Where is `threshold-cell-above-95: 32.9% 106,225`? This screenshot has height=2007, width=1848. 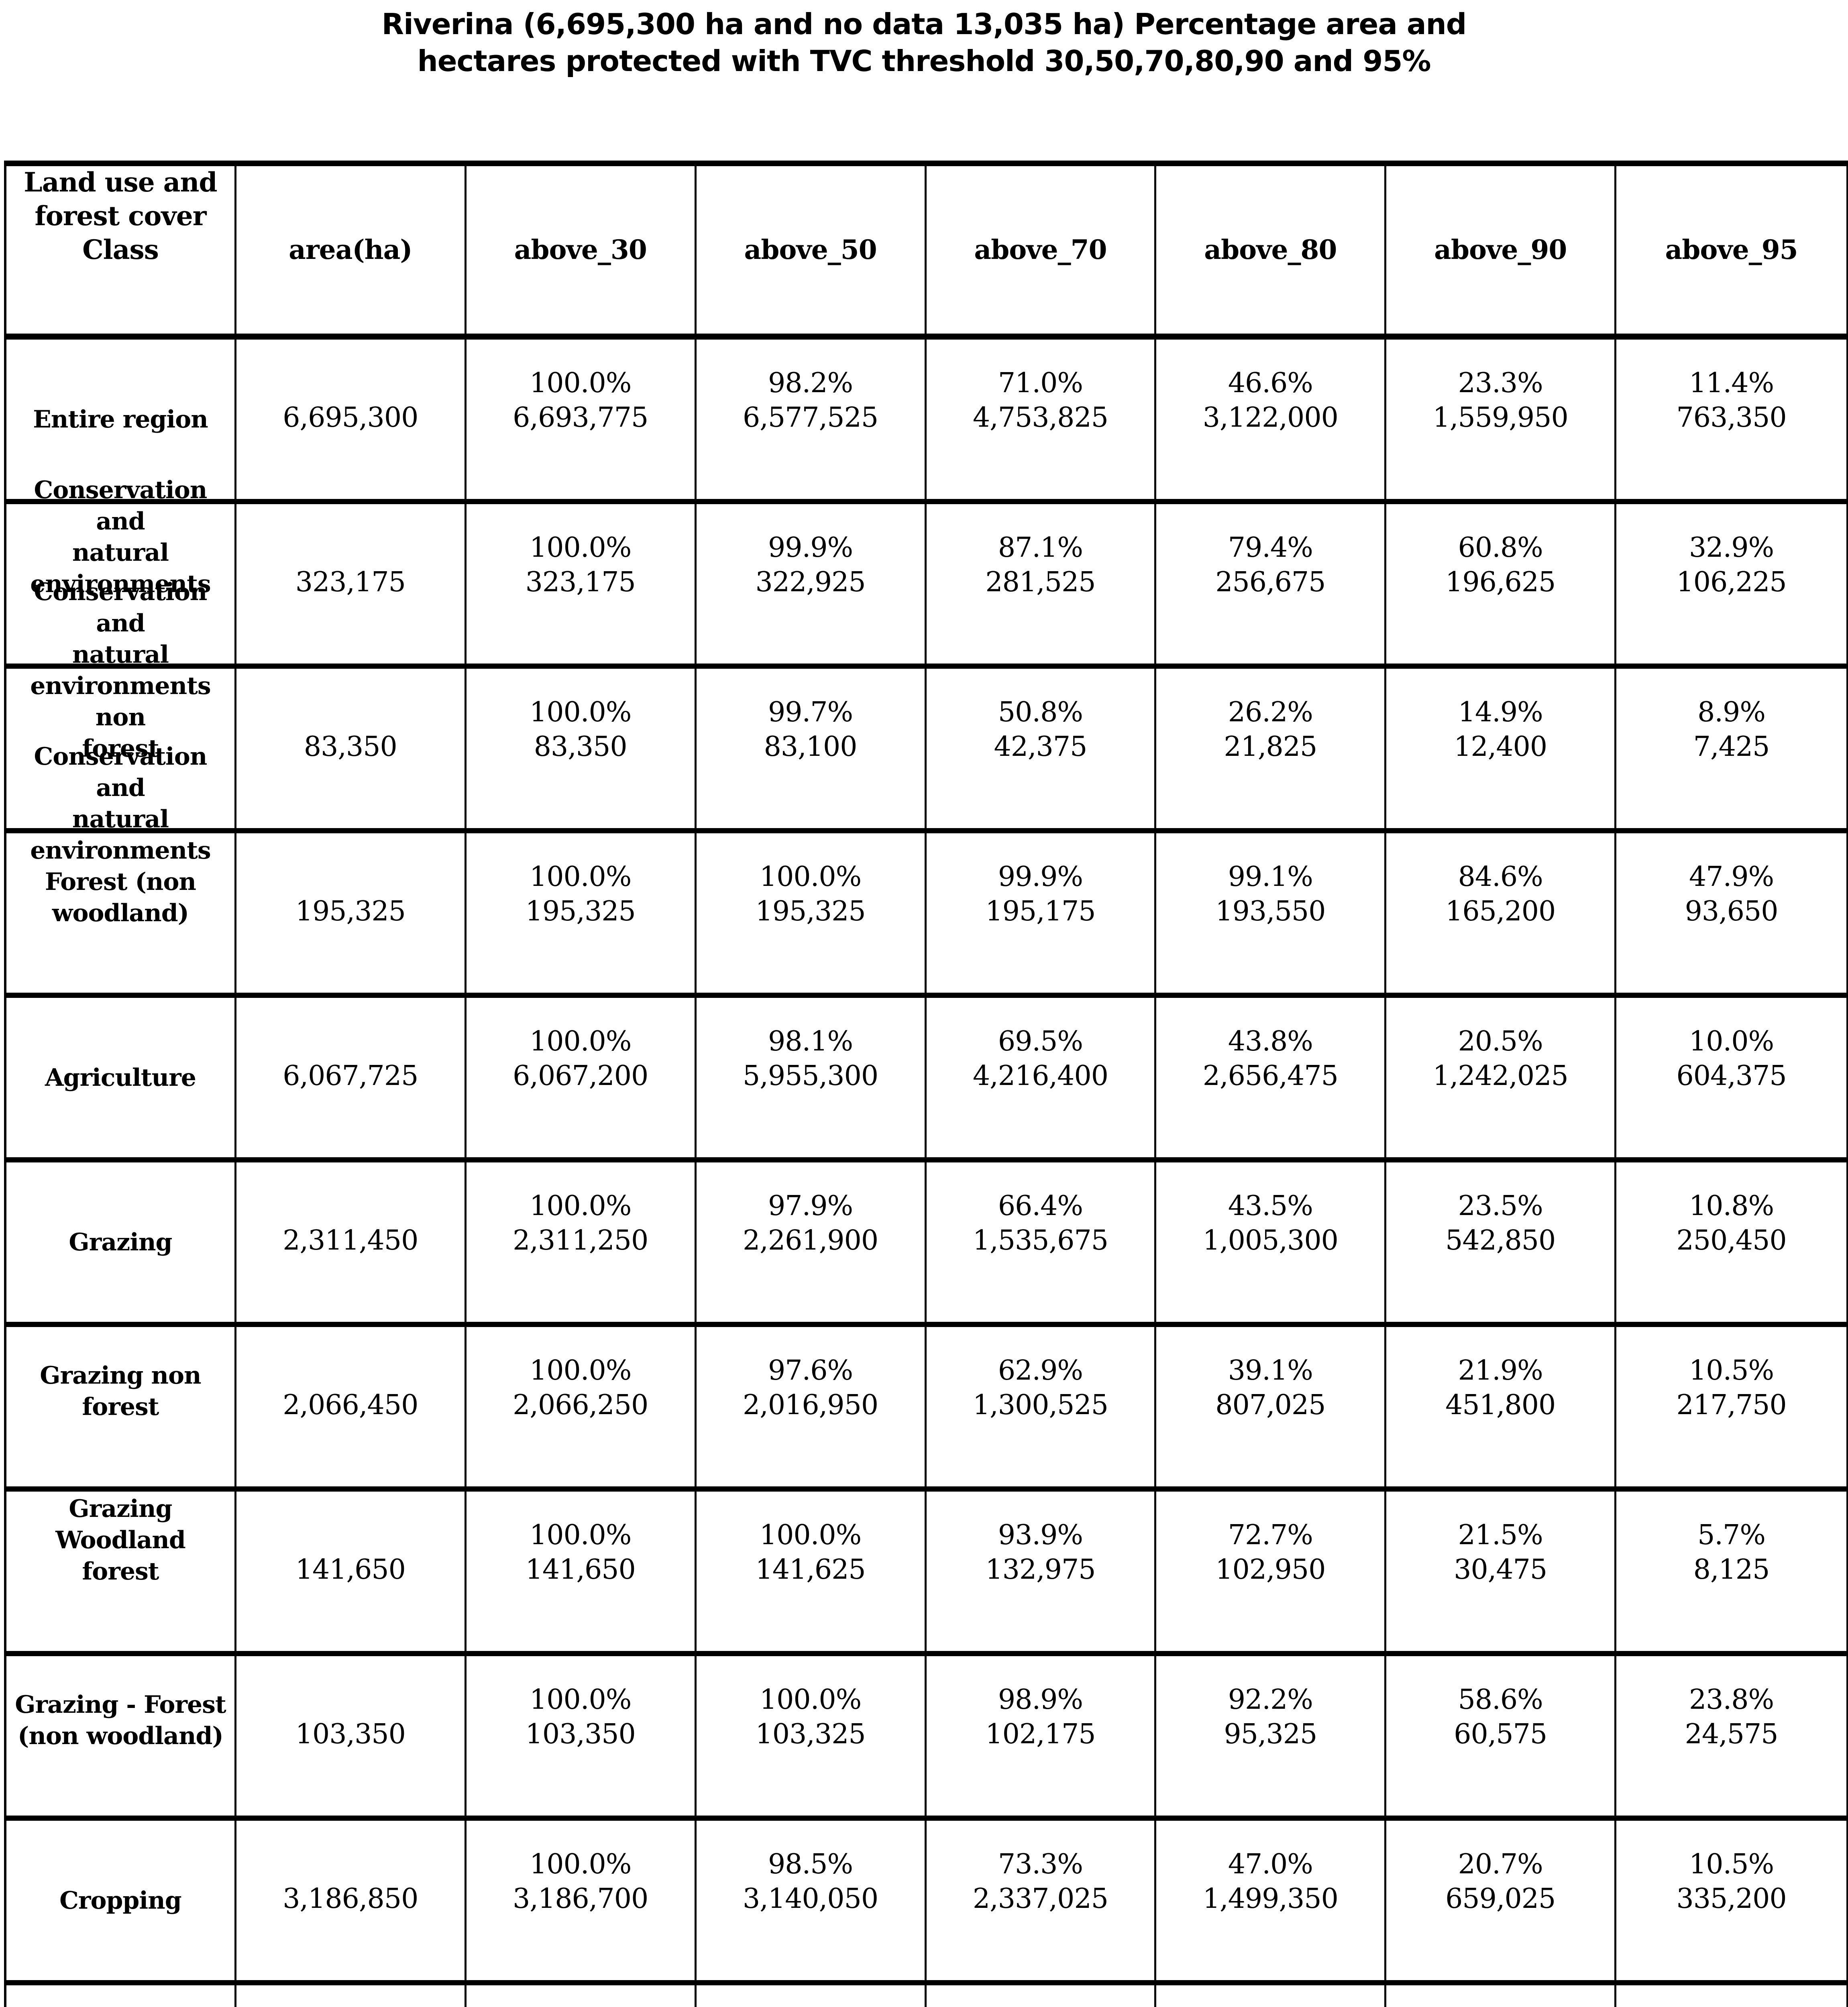 threshold-cell-above-95: 32.9% 106,225 is located at coordinates (1731, 586).